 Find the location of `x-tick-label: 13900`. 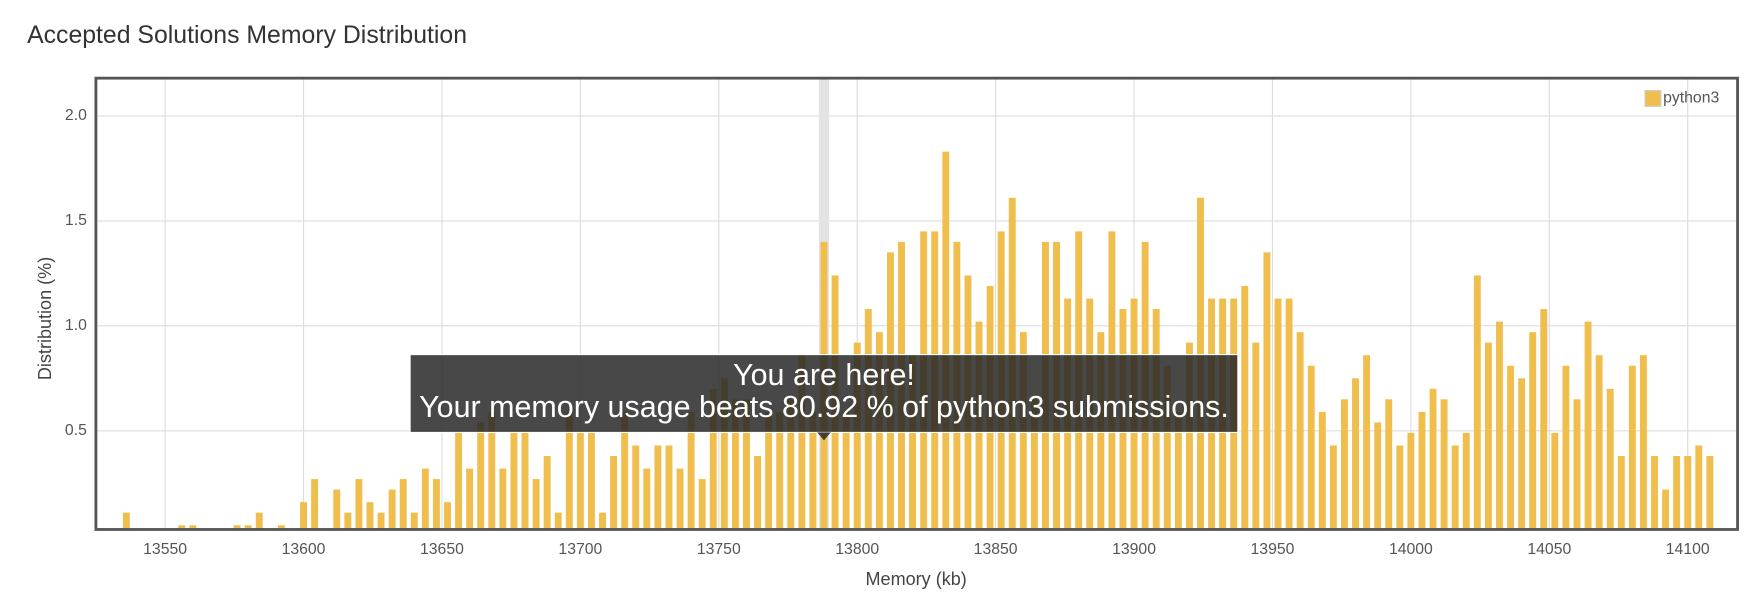

x-tick-label: 13900 is located at coordinates (1134, 549).